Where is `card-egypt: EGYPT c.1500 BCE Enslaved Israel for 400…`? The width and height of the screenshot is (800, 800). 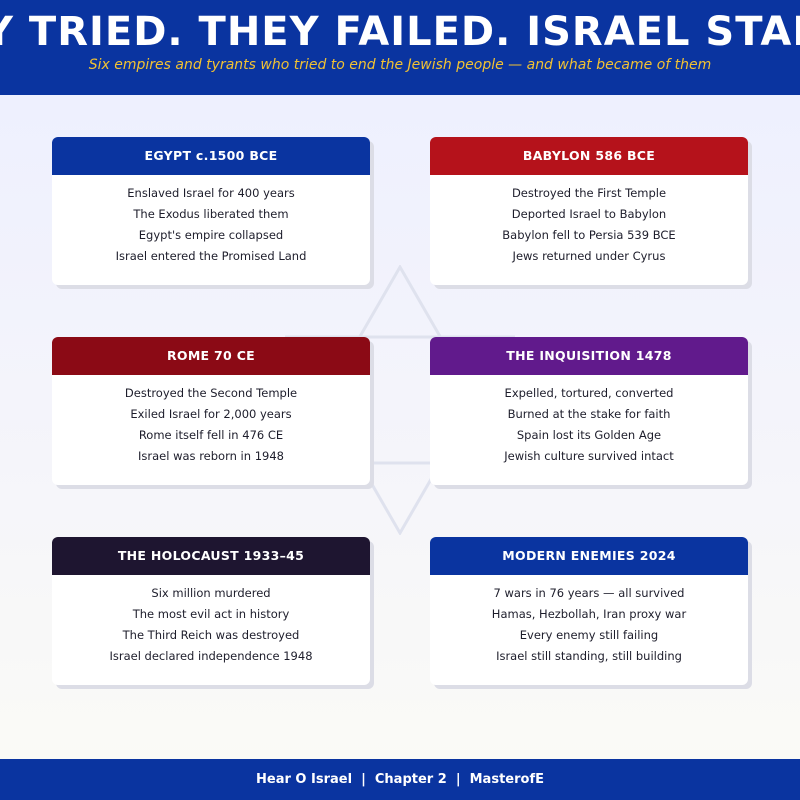 card-egypt: EGYPT c.1500 BCE Enslaved Israel for 400… is located at coordinates (211, 211).